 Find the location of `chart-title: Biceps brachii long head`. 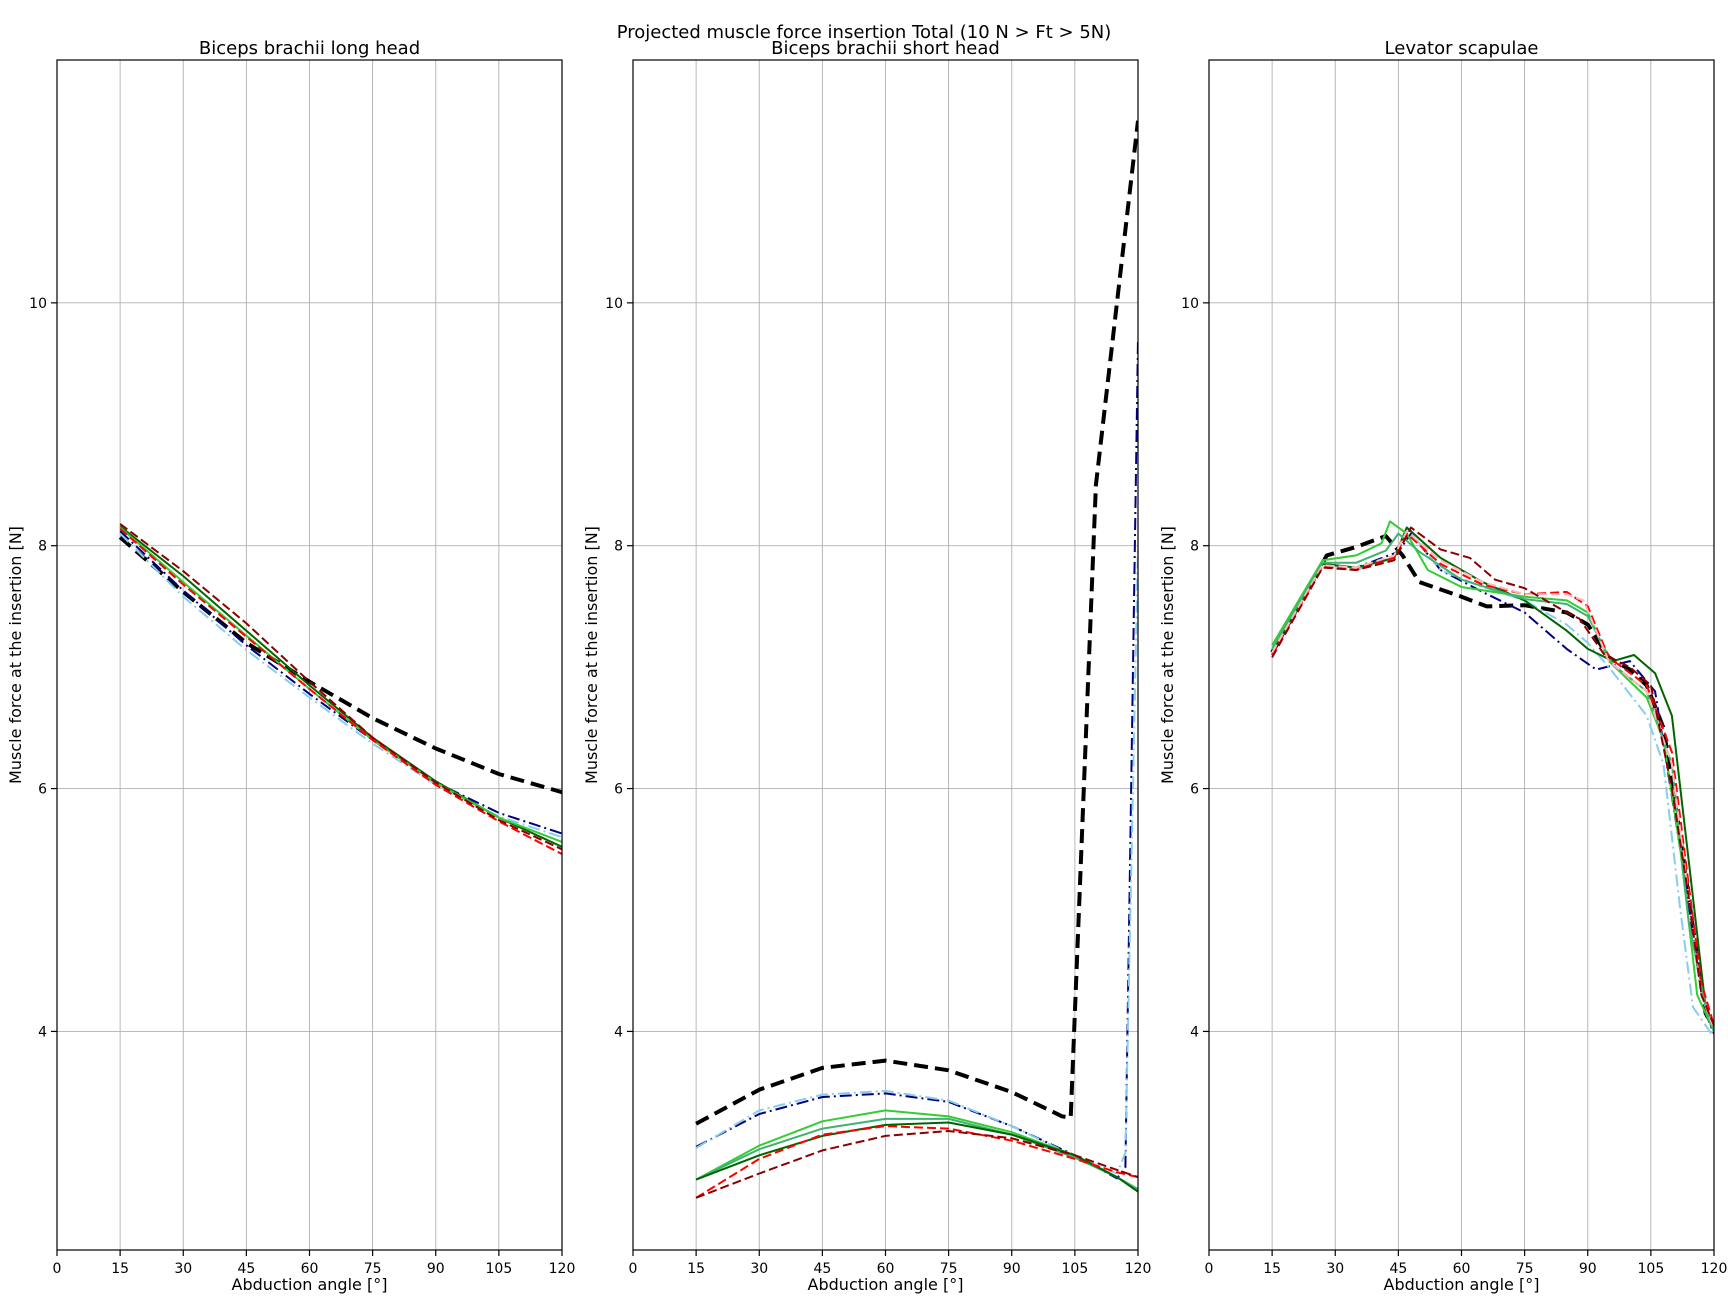

chart-title: Biceps brachii long head is located at coordinates (309, 48).